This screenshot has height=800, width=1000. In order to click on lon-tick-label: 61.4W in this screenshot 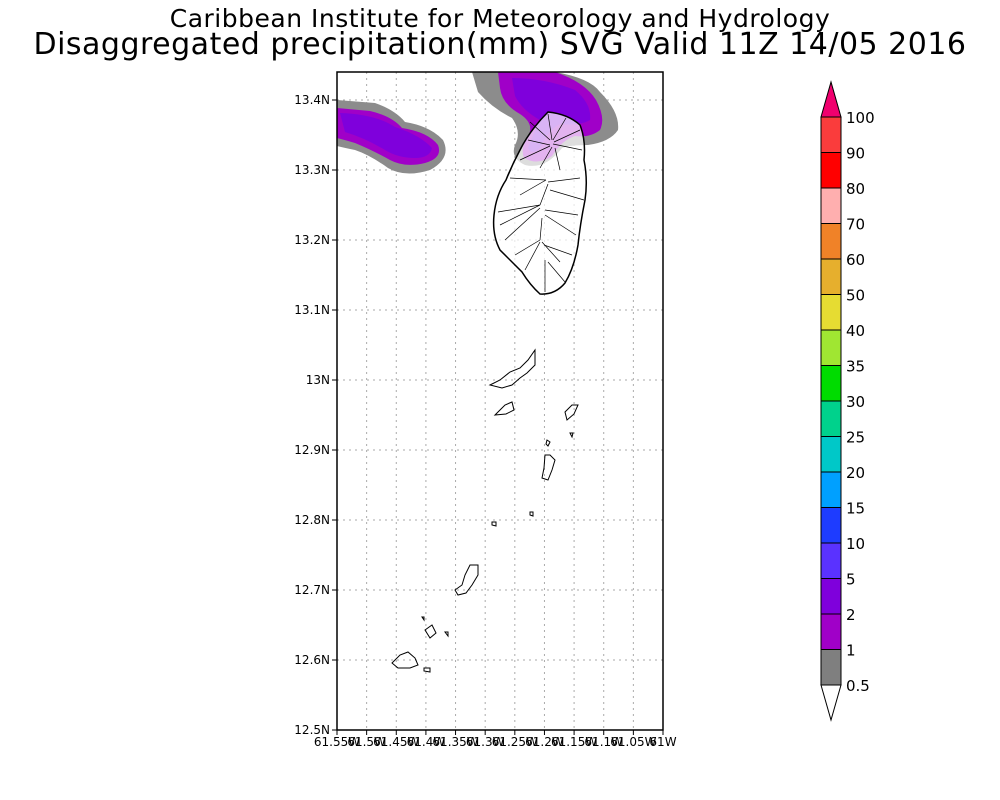, I will do `click(426, 742)`.